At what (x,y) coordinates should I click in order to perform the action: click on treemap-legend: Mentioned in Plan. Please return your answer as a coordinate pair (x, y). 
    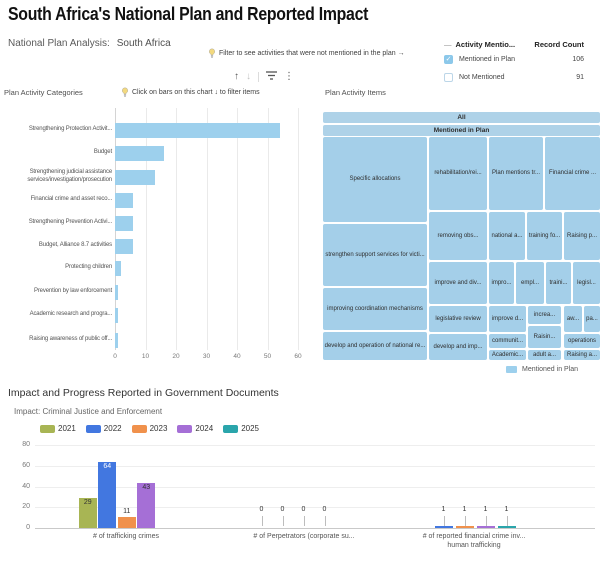
    Looking at the image, I should click on (542, 369).